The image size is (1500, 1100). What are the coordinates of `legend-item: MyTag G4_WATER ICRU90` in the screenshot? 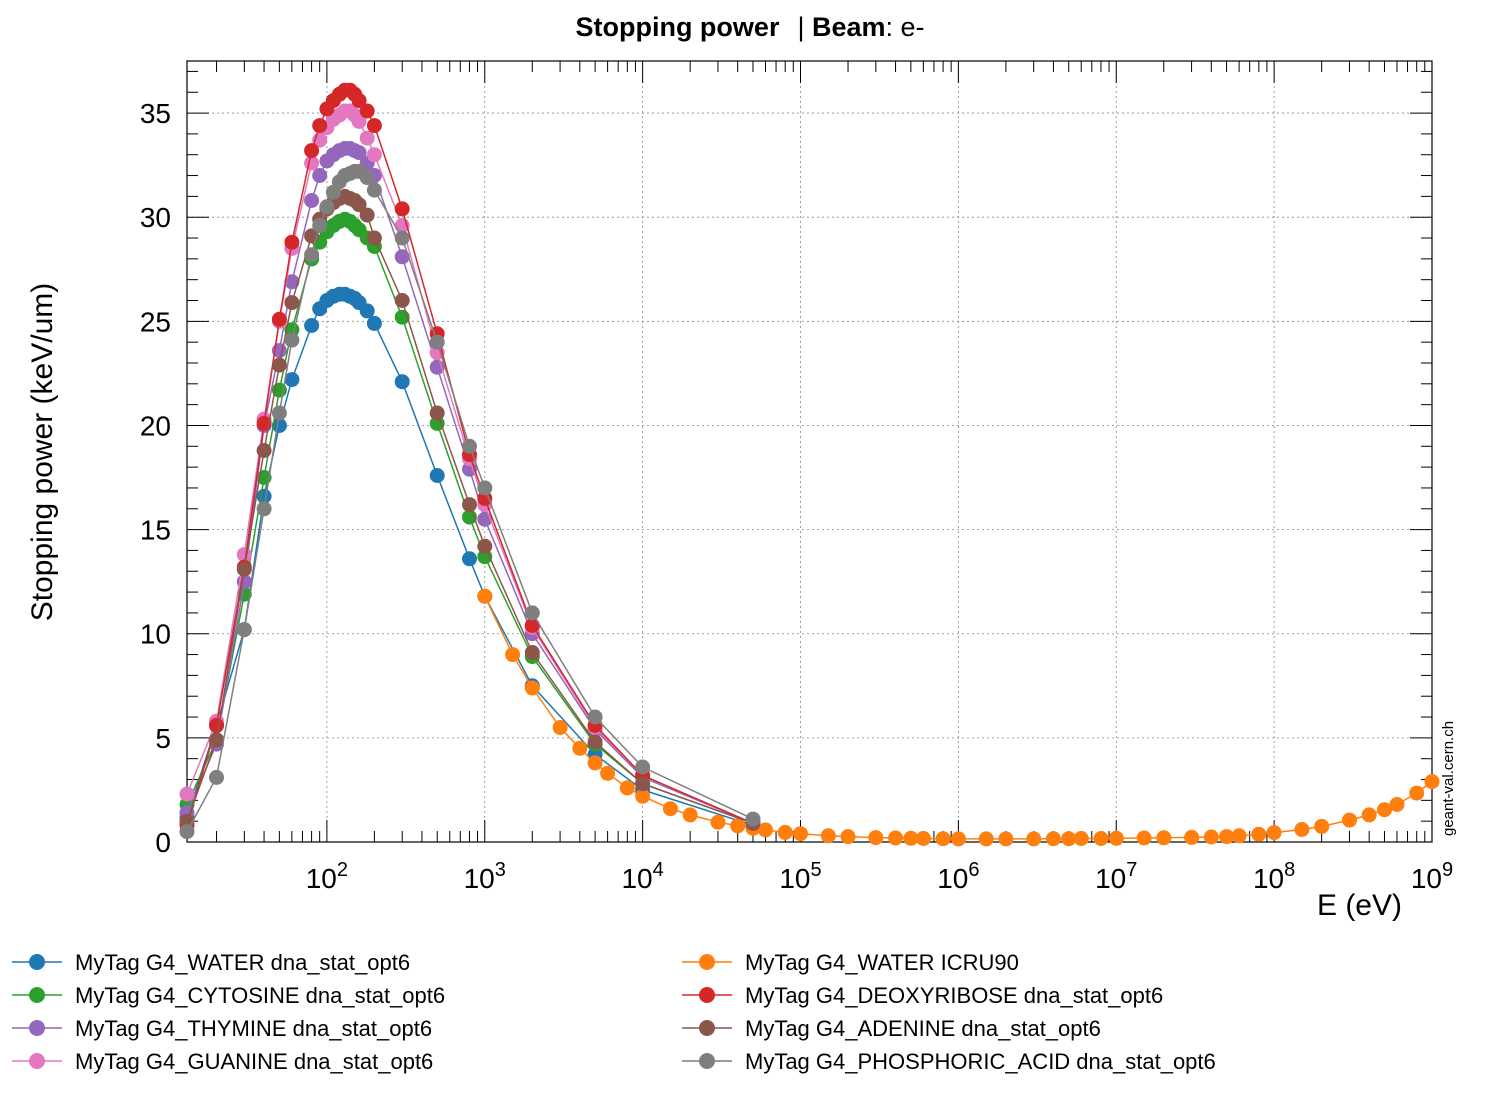 It's located at (850, 962).